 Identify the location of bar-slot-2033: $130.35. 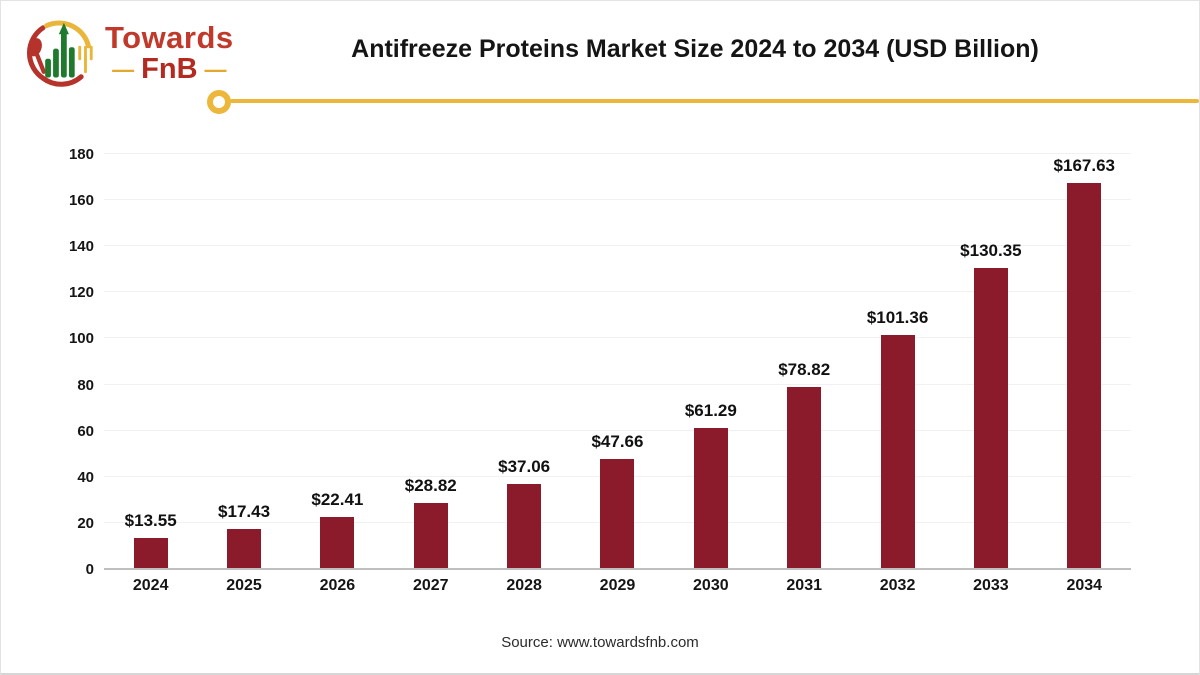
(990, 361).